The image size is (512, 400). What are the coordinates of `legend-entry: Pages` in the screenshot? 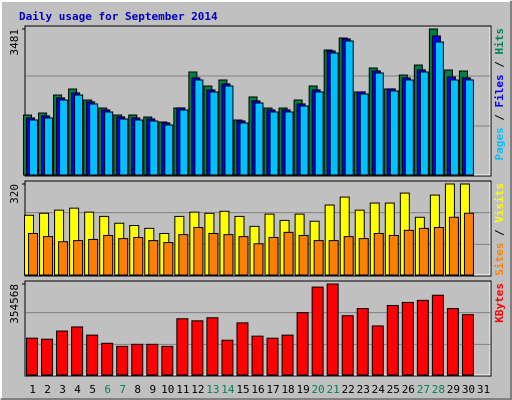 It's located at (499, 143).